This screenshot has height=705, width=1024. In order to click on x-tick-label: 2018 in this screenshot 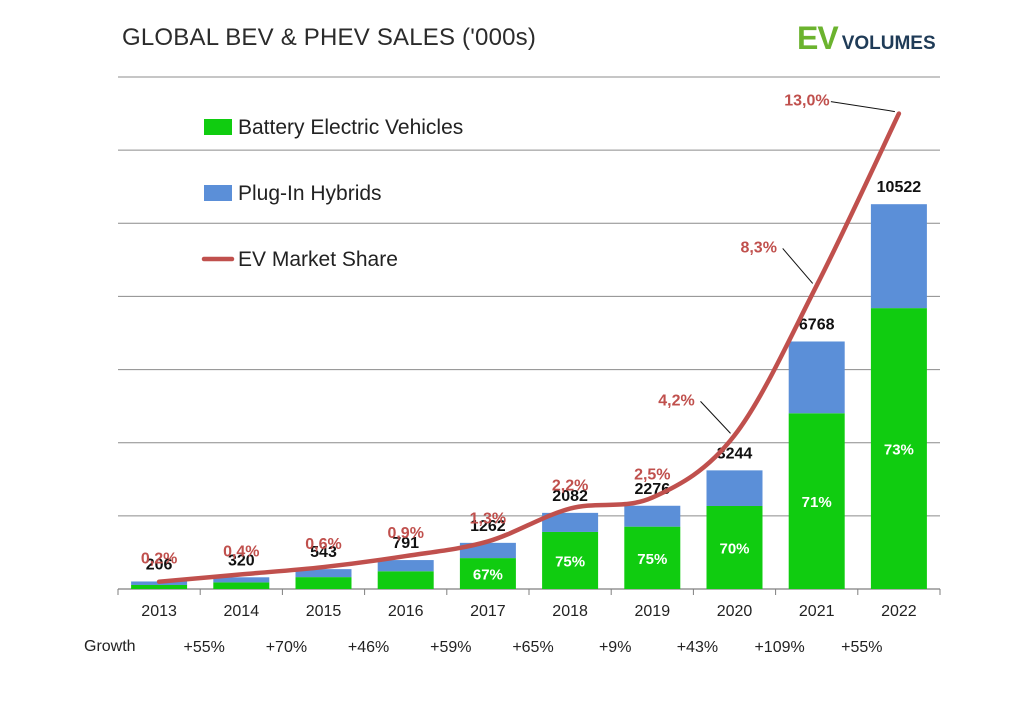, I will do `click(570, 611)`.